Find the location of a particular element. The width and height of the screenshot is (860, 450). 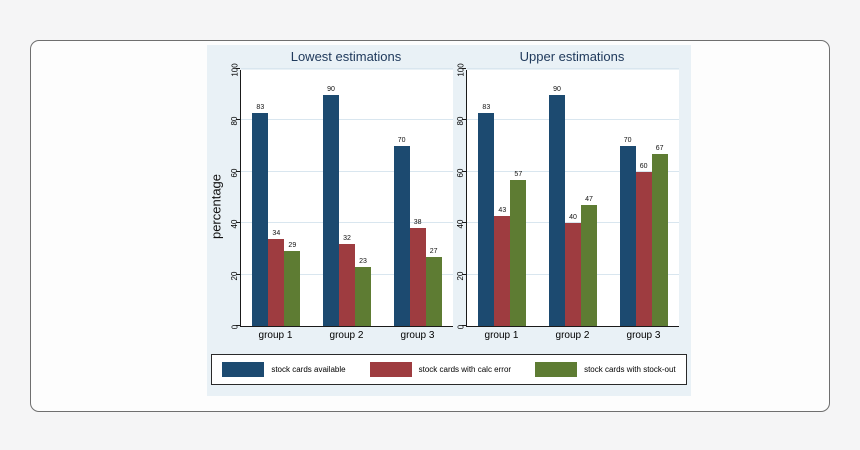

bar-groups: 83 43 57 90 40 47 70 60 67 is located at coordinates (573, 198).